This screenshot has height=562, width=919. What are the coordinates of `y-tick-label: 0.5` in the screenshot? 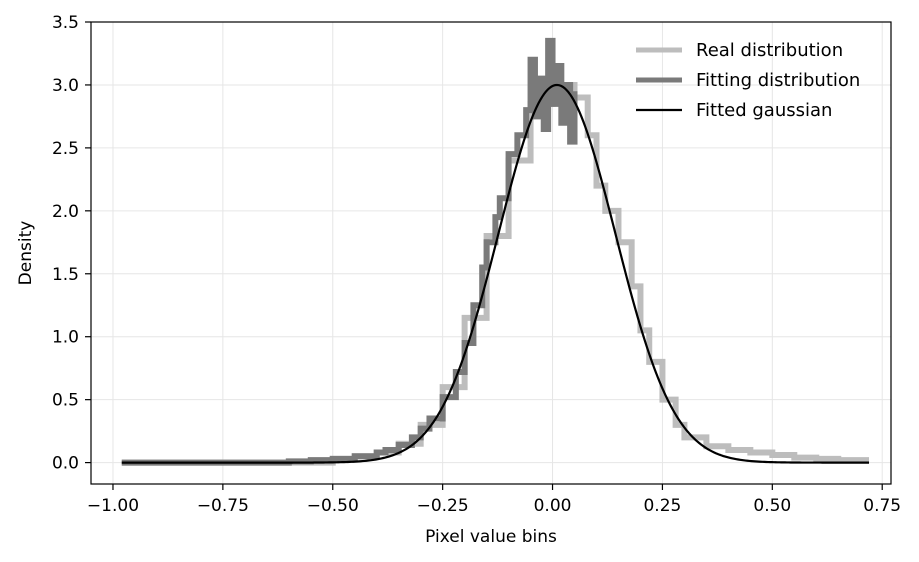 It's located at (65, 401).